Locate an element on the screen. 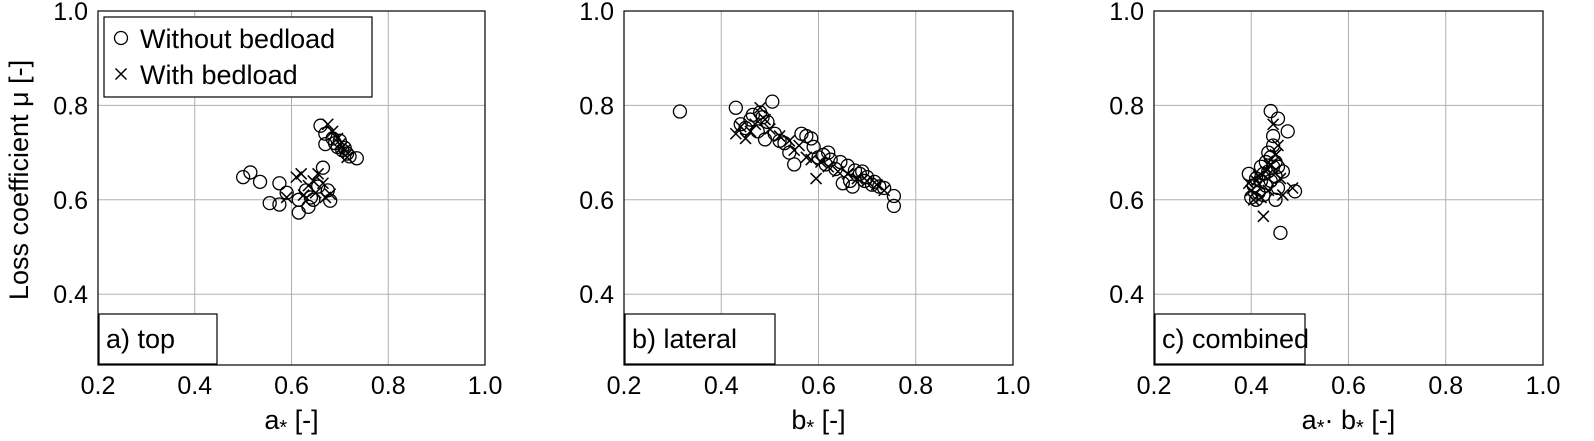 This screenshot has width=1594, height=441. legend: Without bedload With bedload is located at coordinates (238, 57).